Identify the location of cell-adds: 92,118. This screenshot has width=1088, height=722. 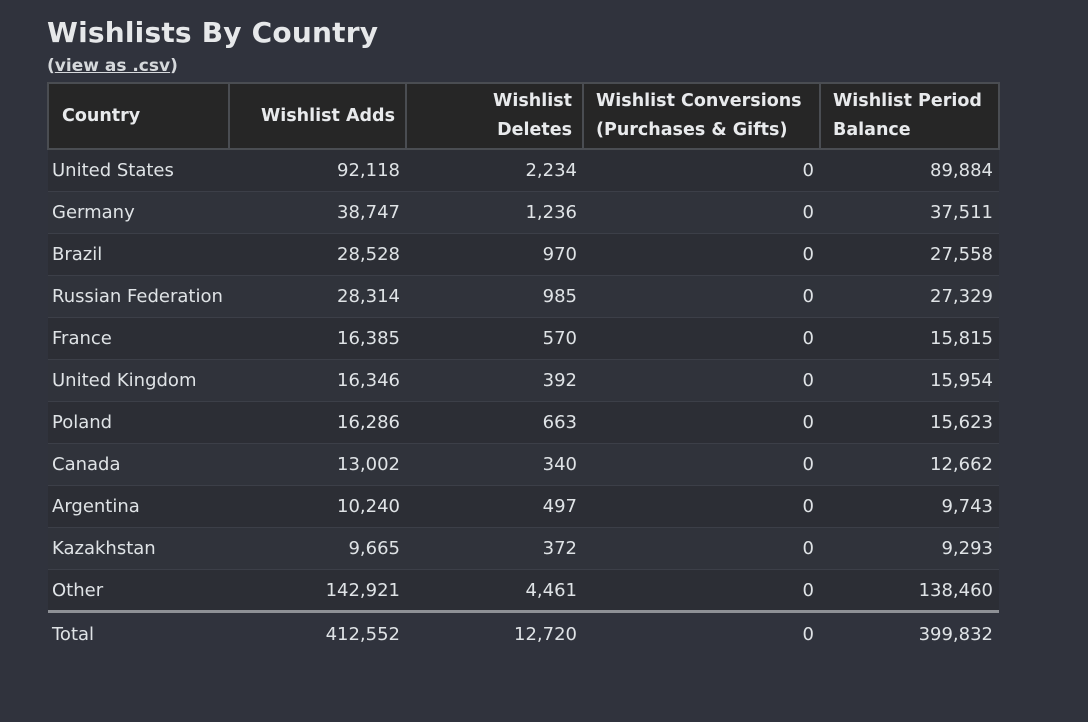
(317, 170).